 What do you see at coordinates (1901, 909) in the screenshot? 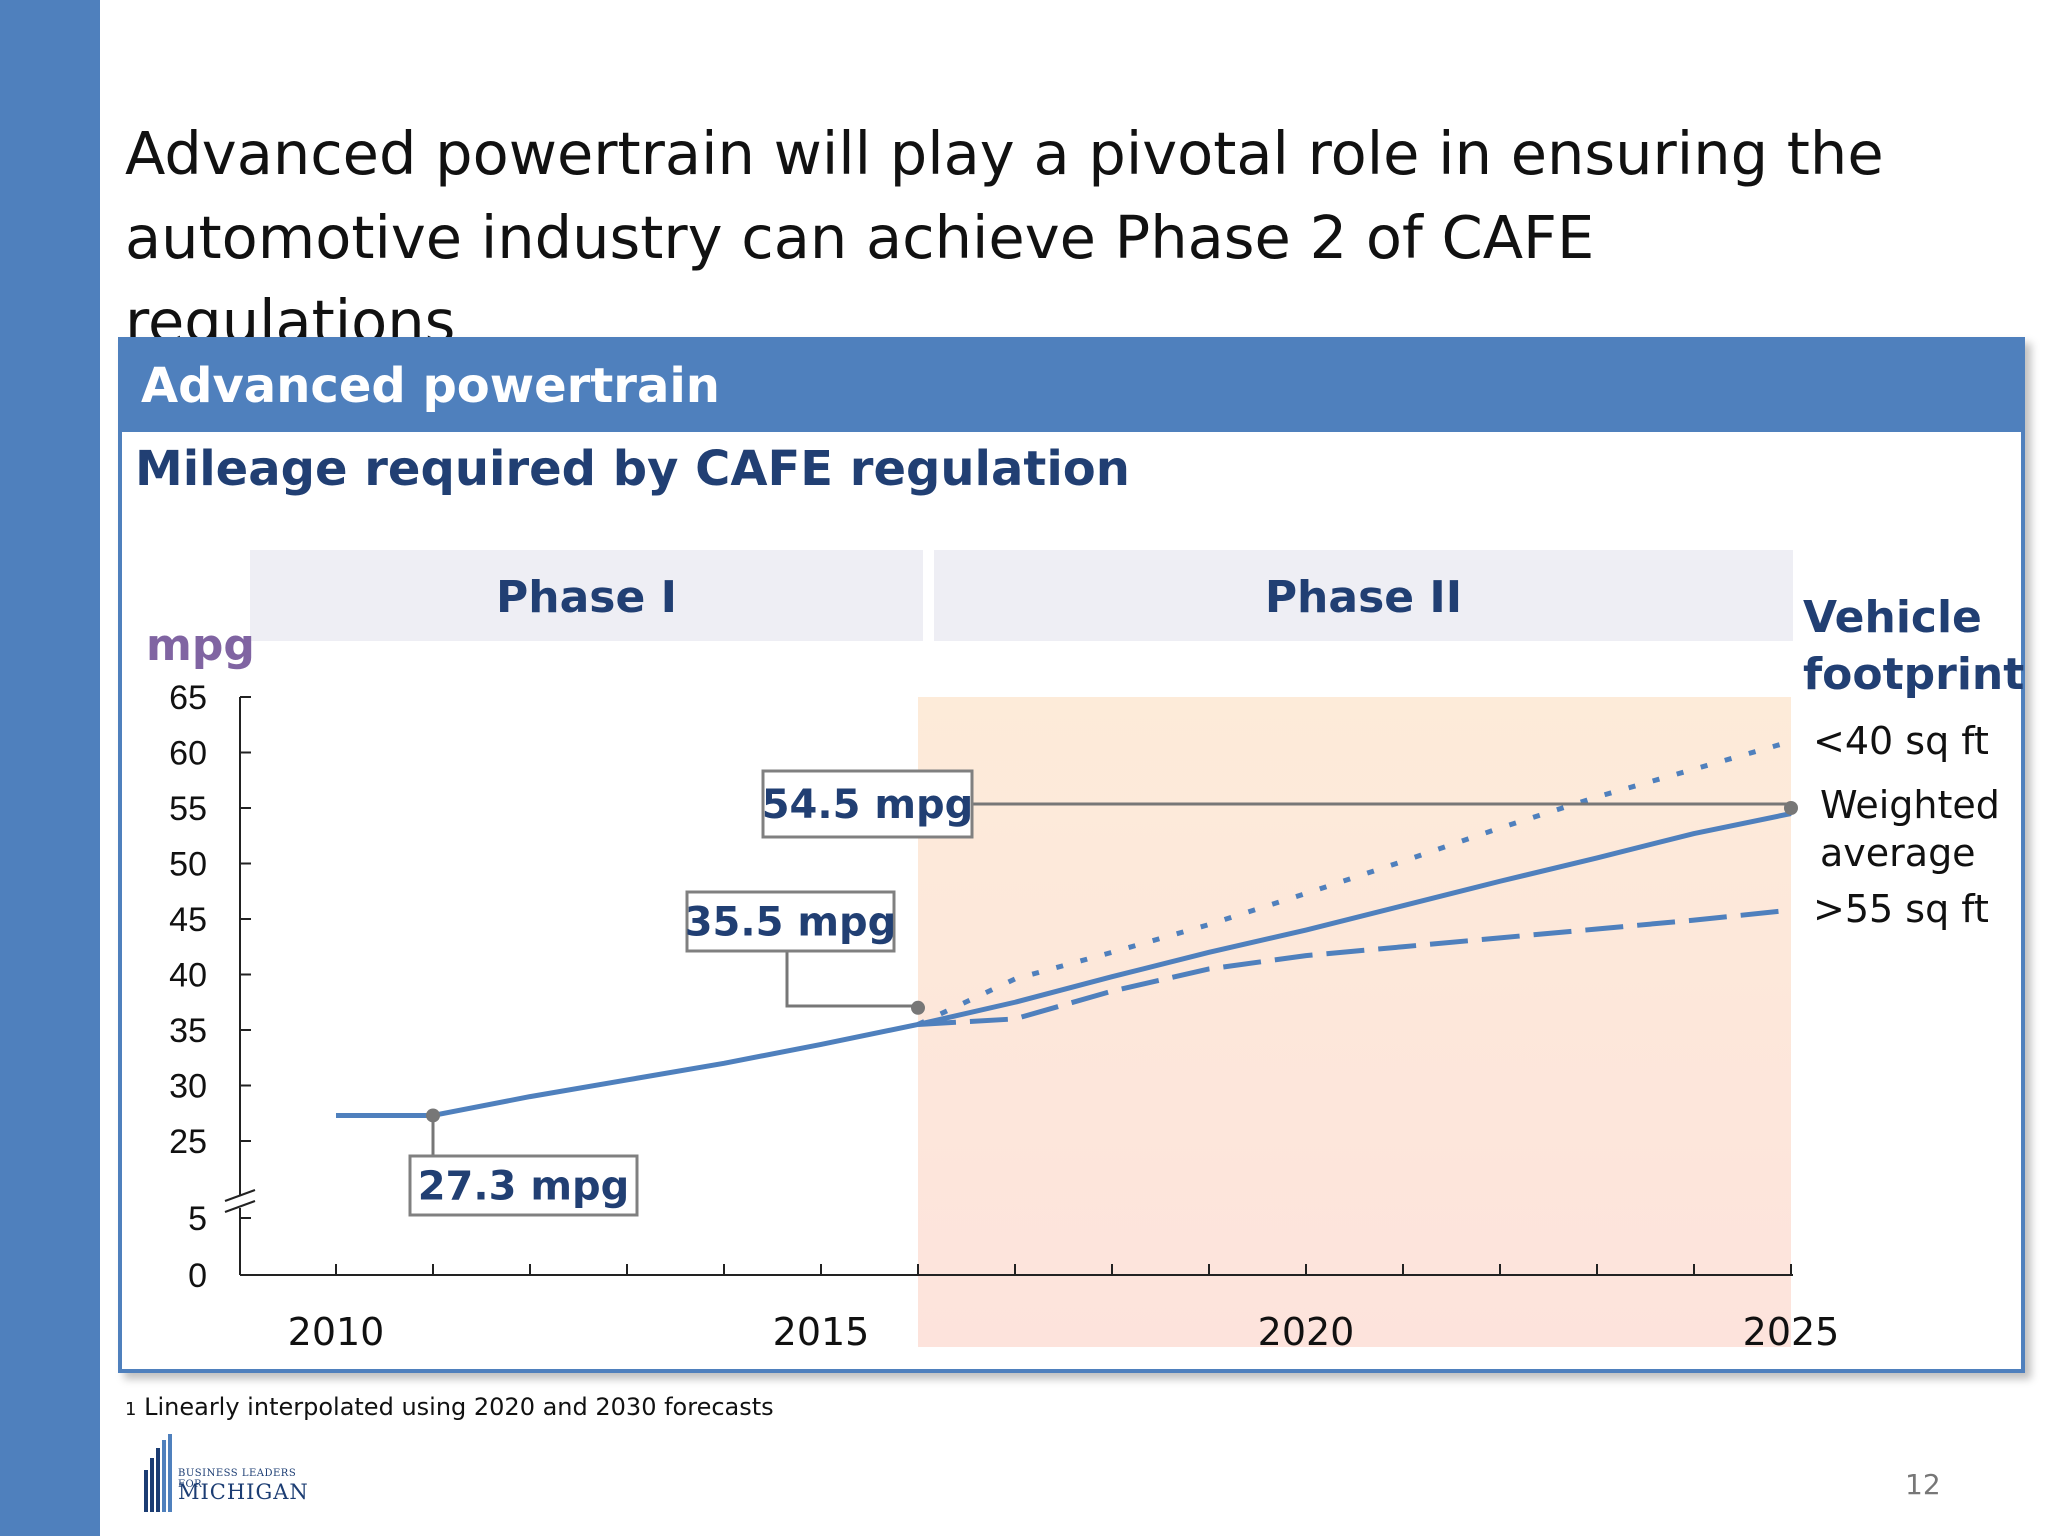
I see `legend-entry-3: >55 sq ft` at bounding box center [1901, 909].